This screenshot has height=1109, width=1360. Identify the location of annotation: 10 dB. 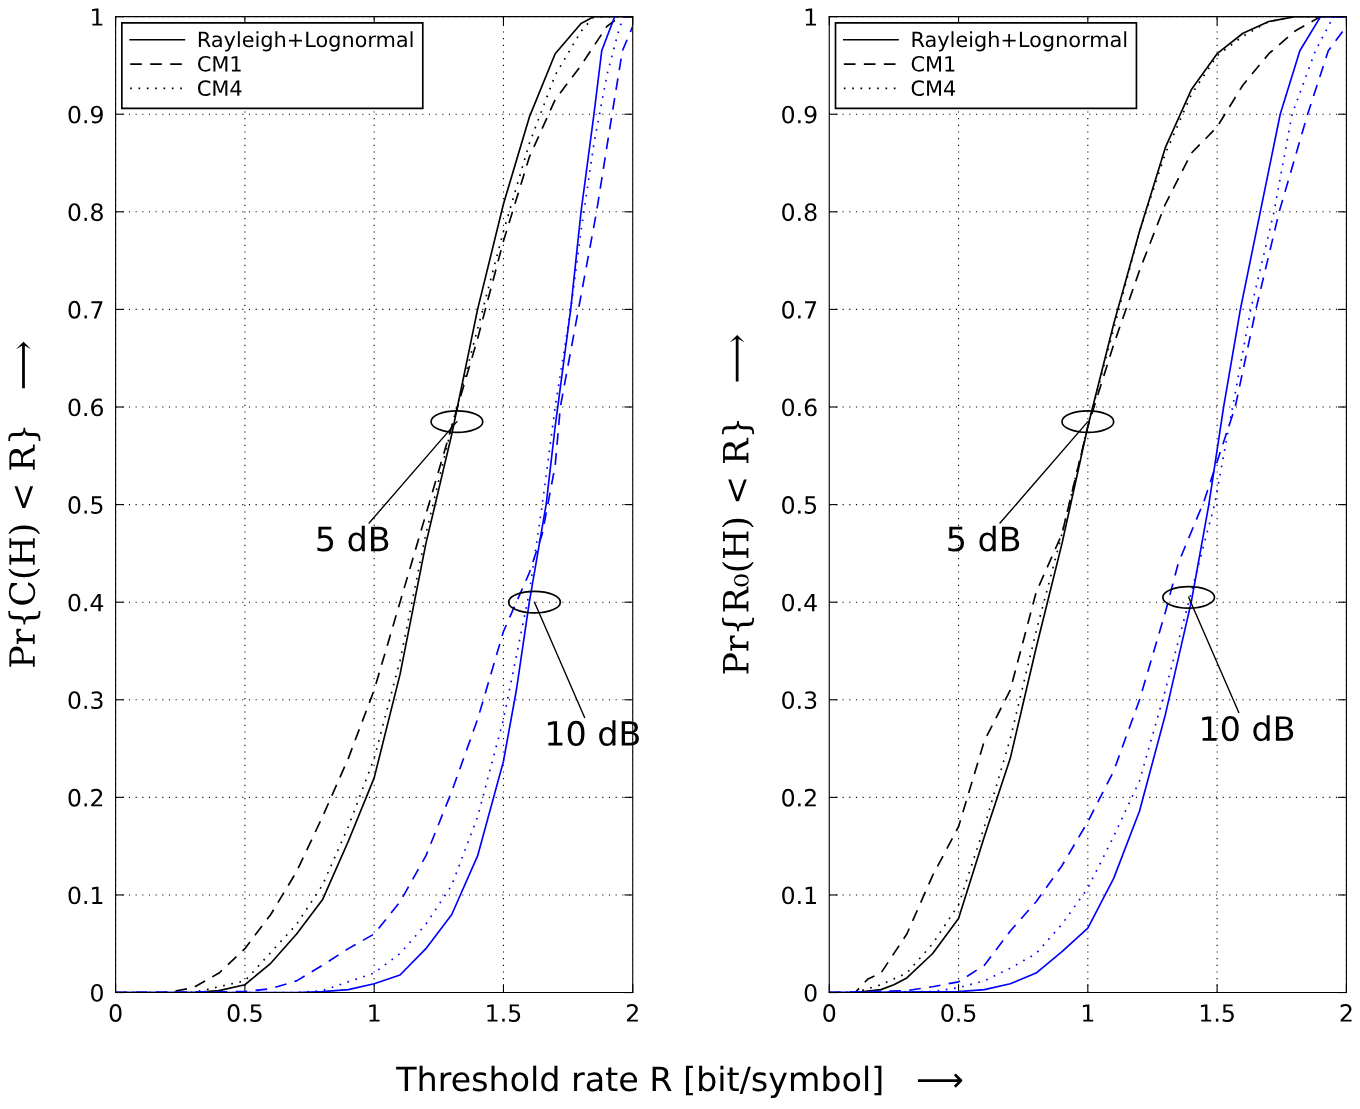
(1248, 728).